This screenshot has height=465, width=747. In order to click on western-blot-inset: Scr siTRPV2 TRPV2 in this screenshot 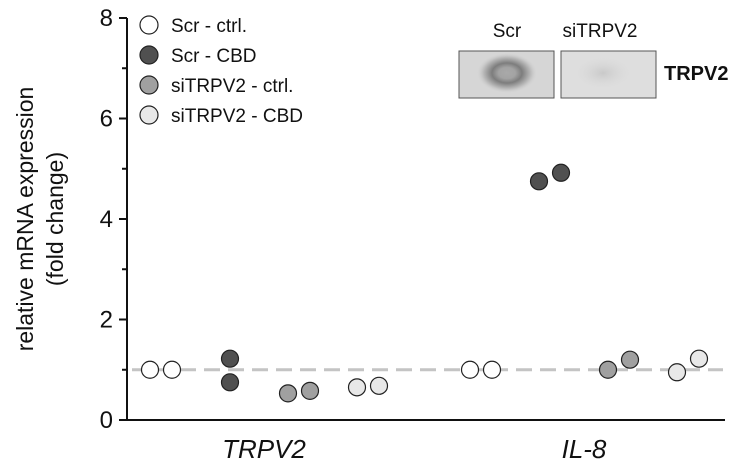, I will do `click(593, 60)`.